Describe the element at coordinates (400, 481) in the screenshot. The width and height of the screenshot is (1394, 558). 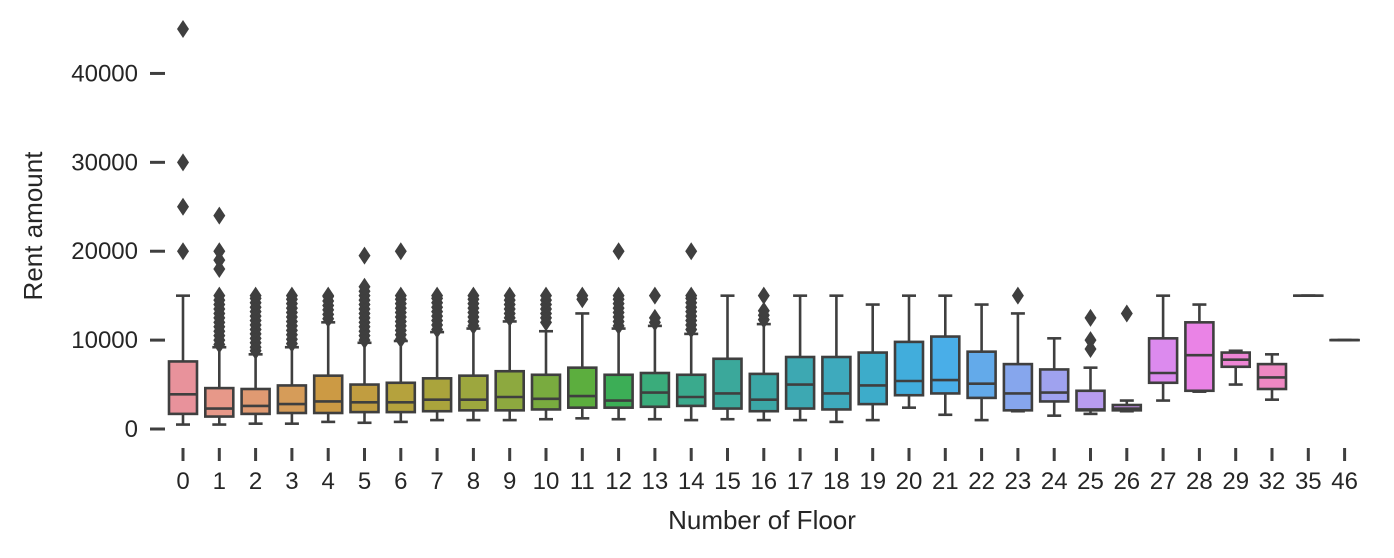
I see `x-tick-label: 6` at that location.